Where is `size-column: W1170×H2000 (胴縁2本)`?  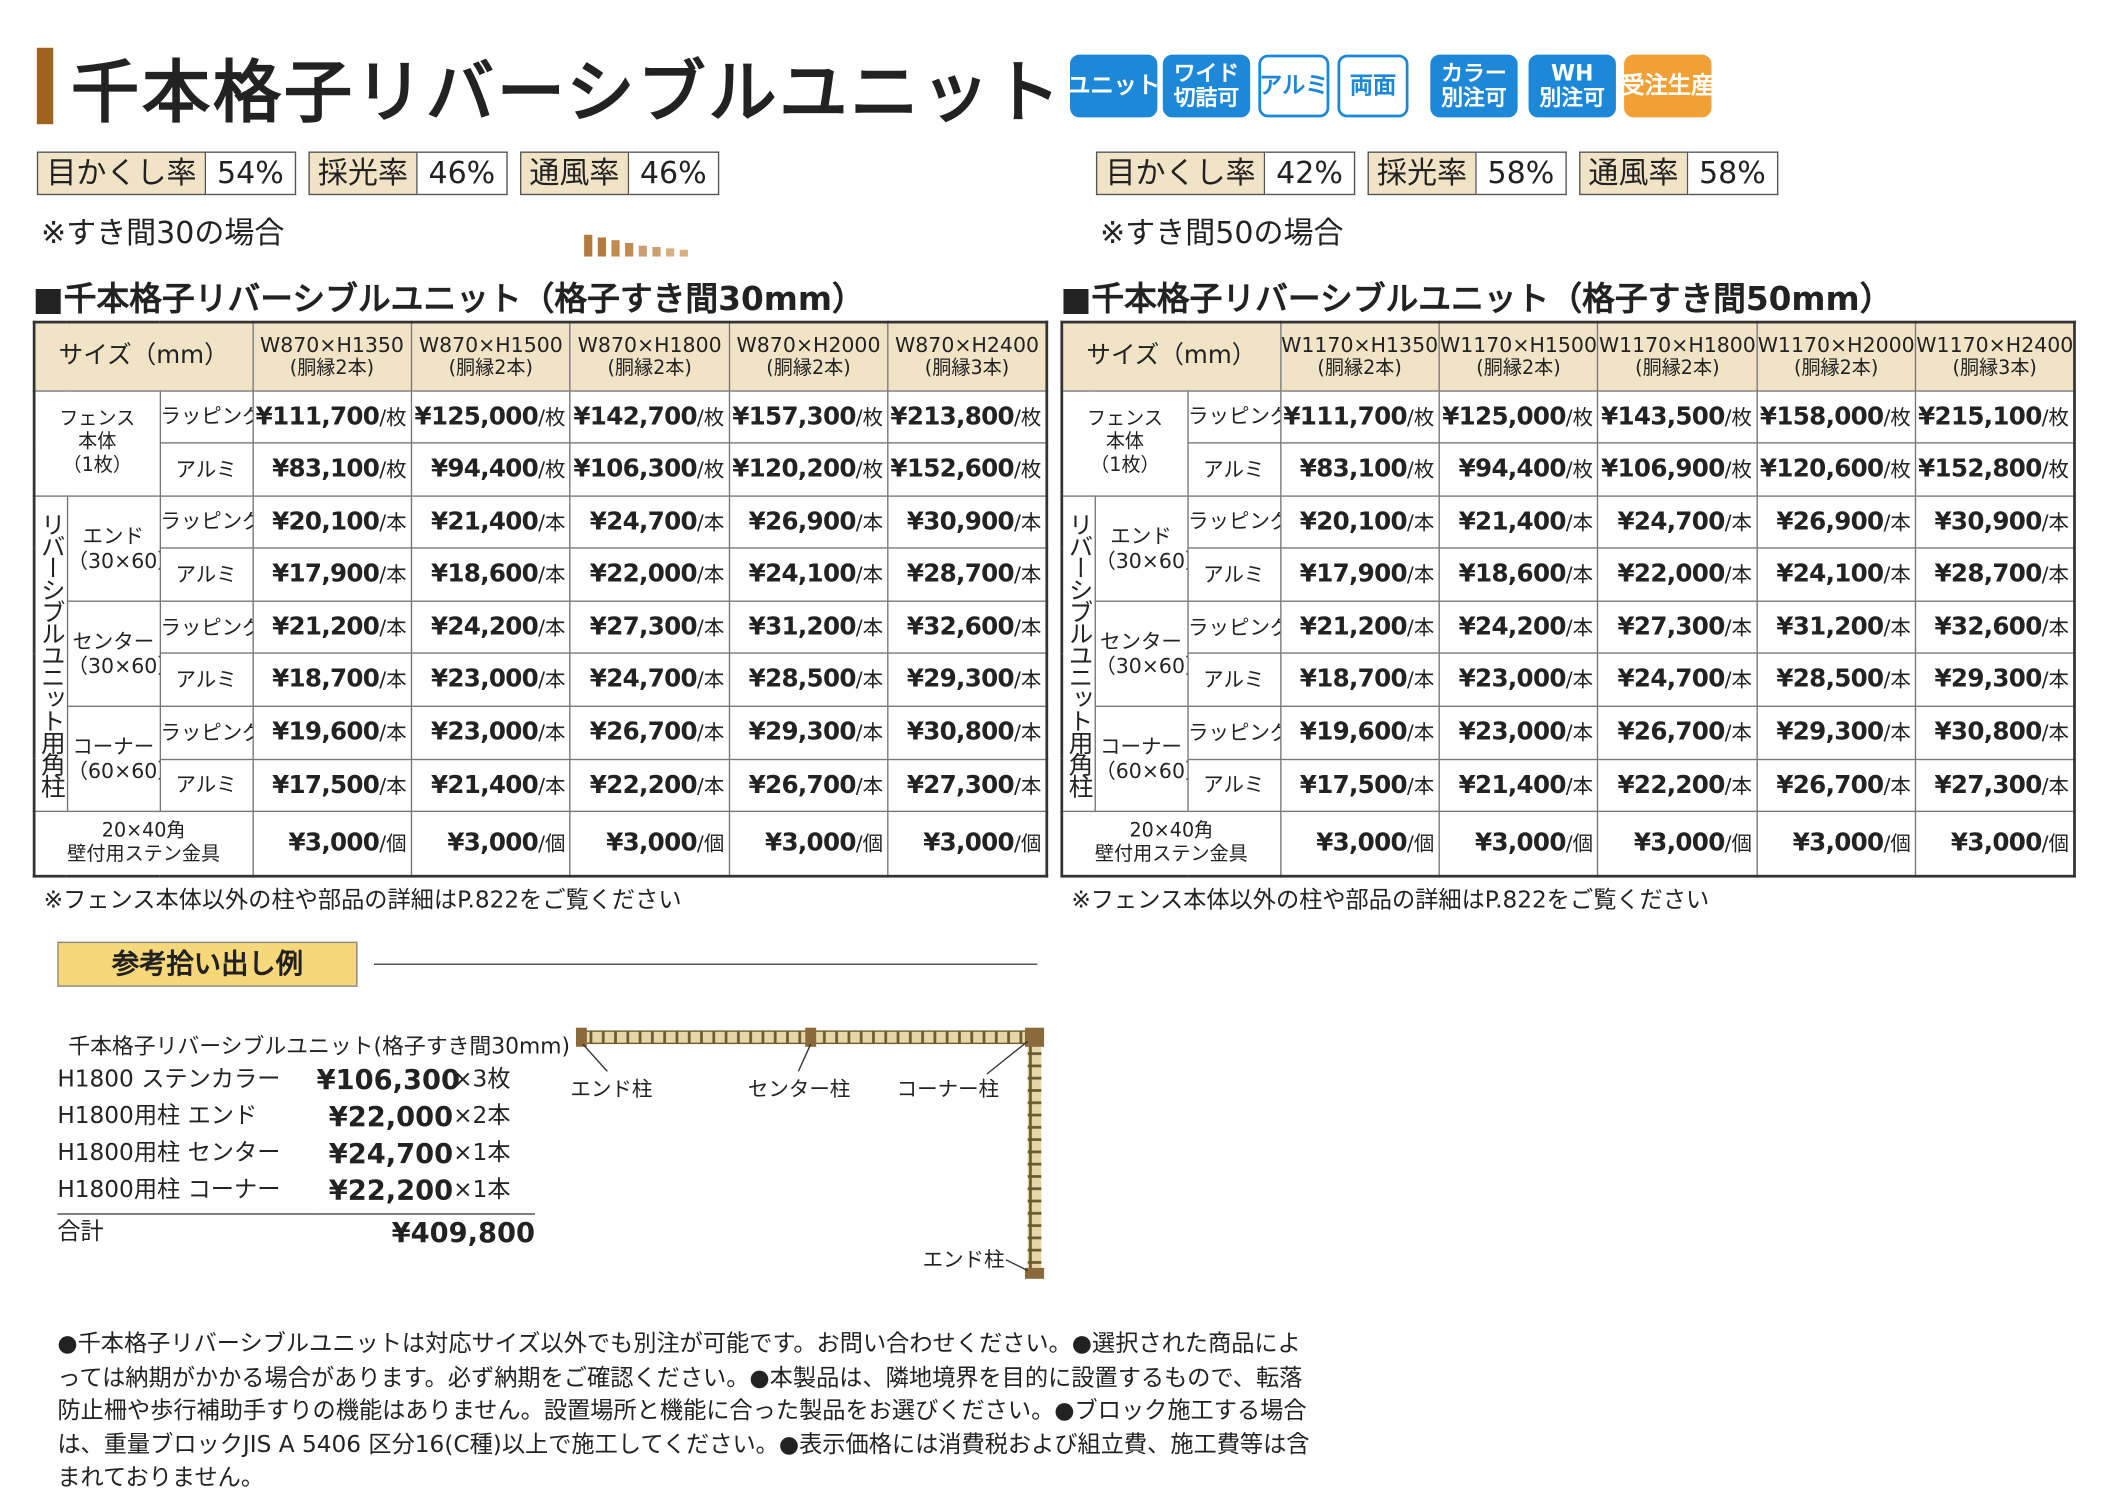 size-column: W1170×H2000 (胴縁2本) is located at coordinates (1836, 356).